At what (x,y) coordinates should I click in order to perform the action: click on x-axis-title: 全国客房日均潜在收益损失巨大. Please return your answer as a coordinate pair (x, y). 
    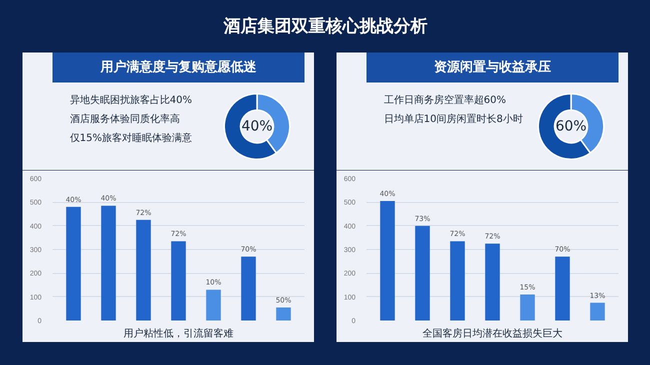
    Looking at the image, I should click on (492, 334).